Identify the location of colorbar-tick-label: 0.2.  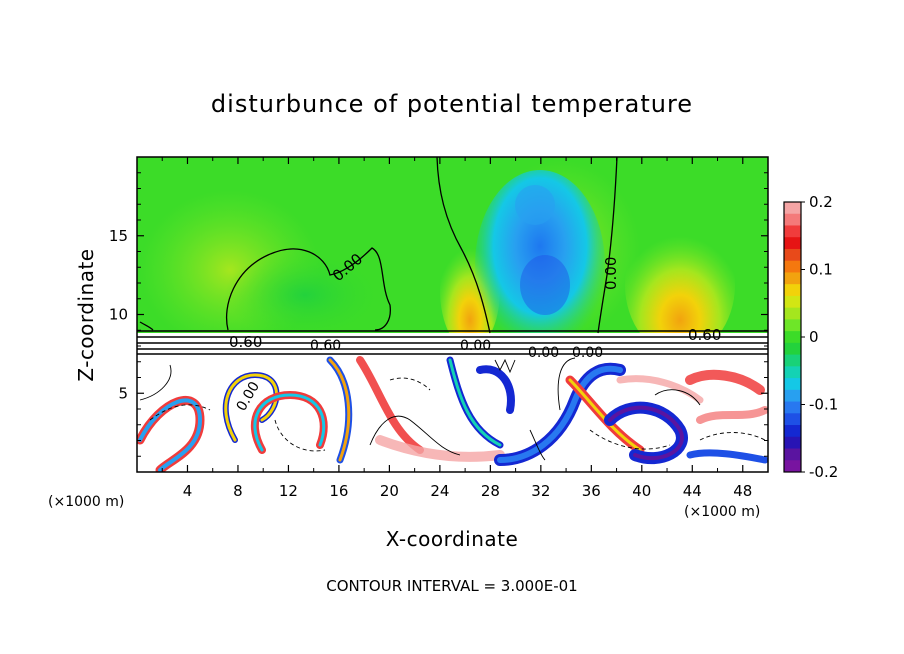
(821, 202).